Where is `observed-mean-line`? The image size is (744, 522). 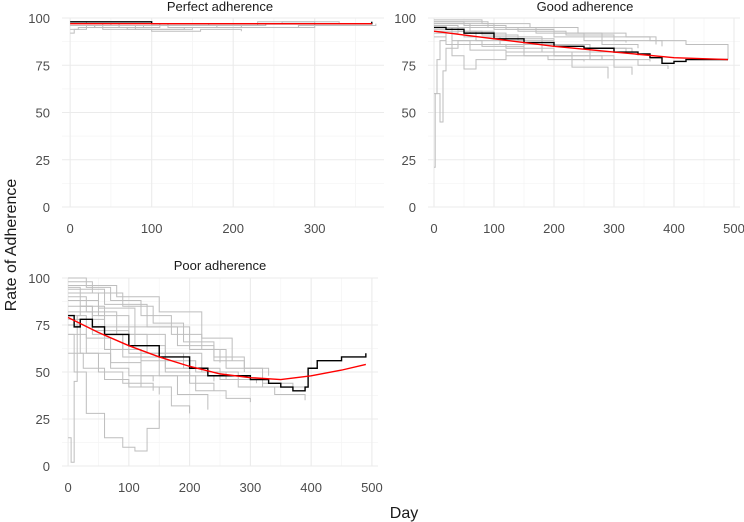
observed-mean-line is located at coordinates (581, 45).